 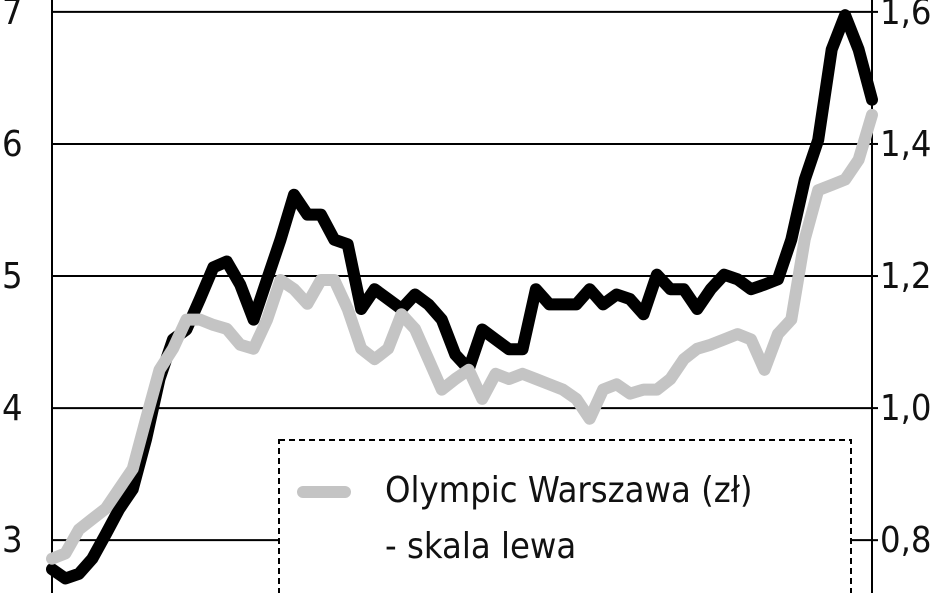 What do you see at coordinates (12, 16) in the screenshot?
I see `y-tick-label: 7` at bounding box center [12, 16].